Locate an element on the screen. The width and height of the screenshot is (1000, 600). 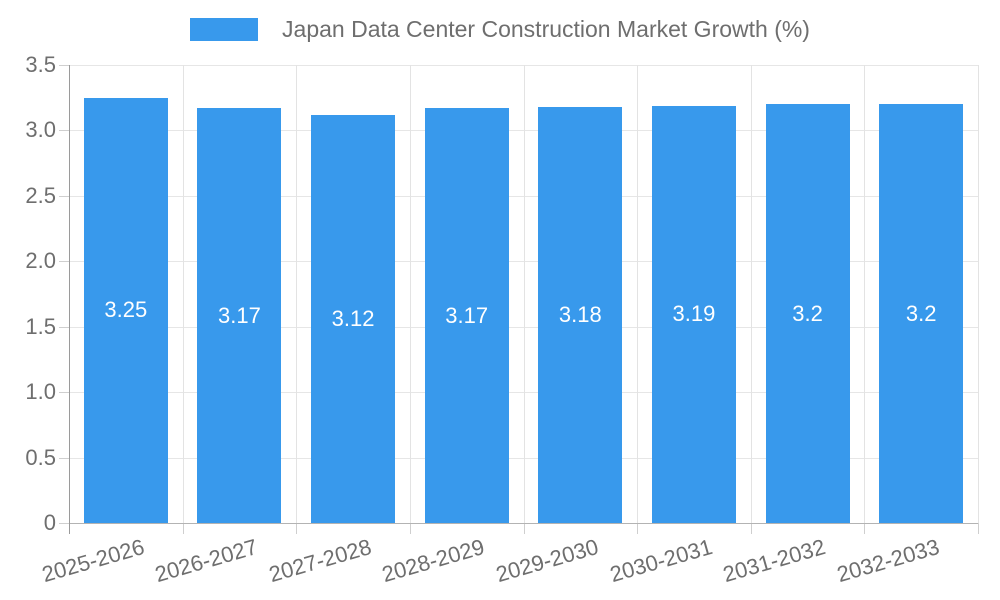
bar-2032-2033 is located at coordinates (921, 313).